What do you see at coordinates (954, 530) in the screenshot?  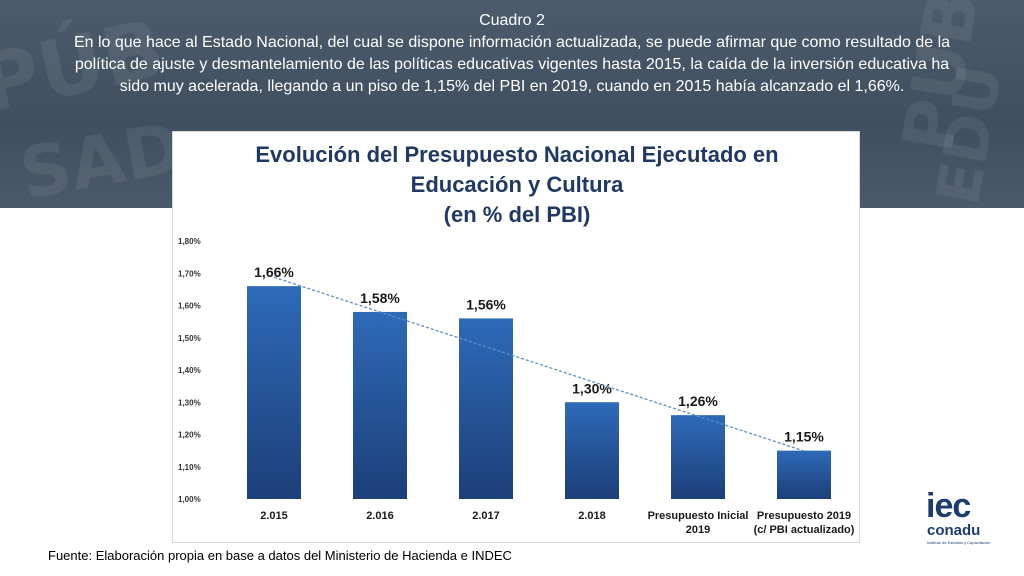 I see `logo-conadu: conadu` at bounding box center [954, 530].